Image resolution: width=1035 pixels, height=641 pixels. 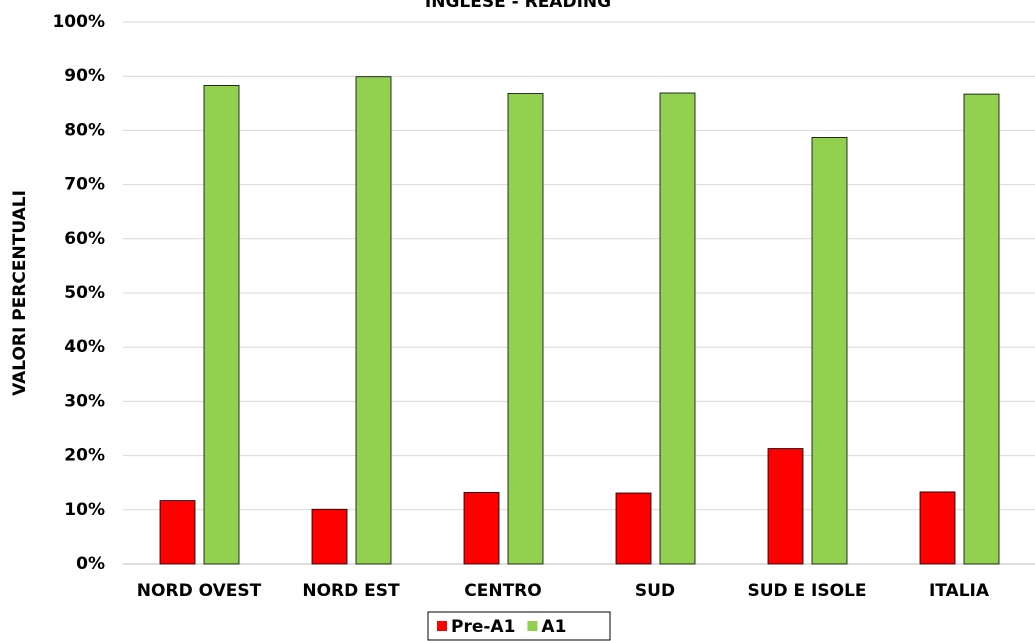 What do you see at coordinates (553, 627) in the screenshot?
I see `legend-label: A1` at bounding box center [553, 627].